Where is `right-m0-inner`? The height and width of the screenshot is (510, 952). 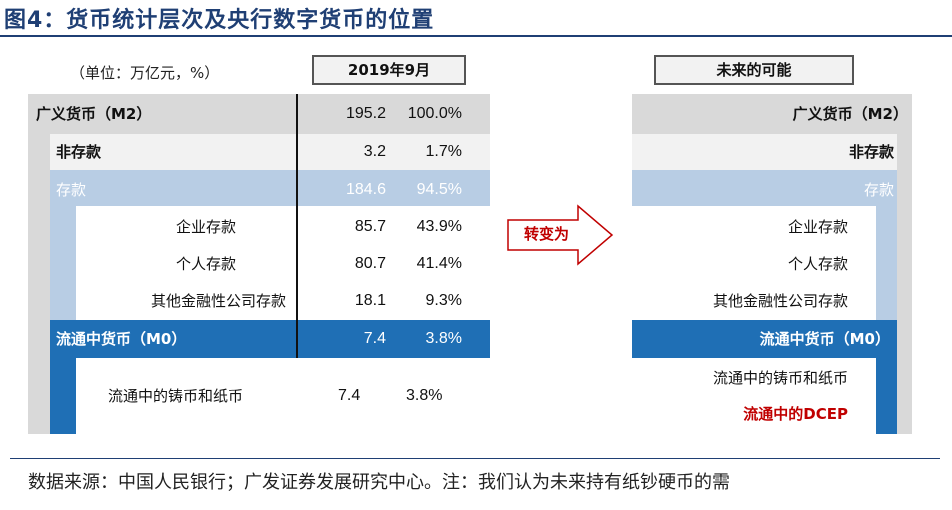
right-m0-inner is located at coordinates (754, 396).